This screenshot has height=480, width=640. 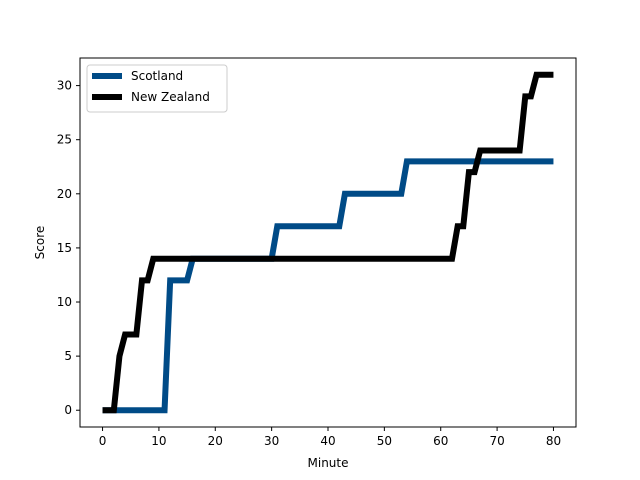 I want to click on x-tick-label: 50, so click(x=384, y=441).